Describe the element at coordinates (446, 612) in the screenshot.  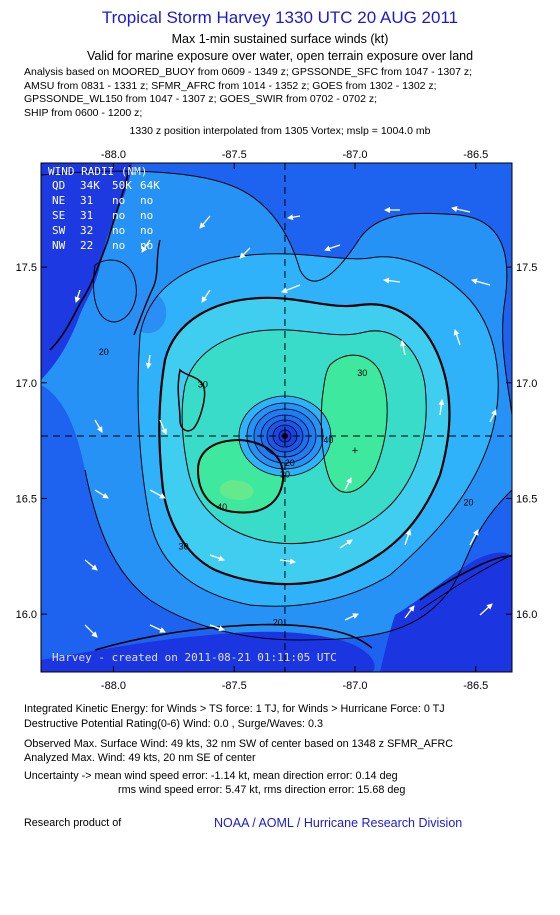
I see `land-bay-islands` at that location.